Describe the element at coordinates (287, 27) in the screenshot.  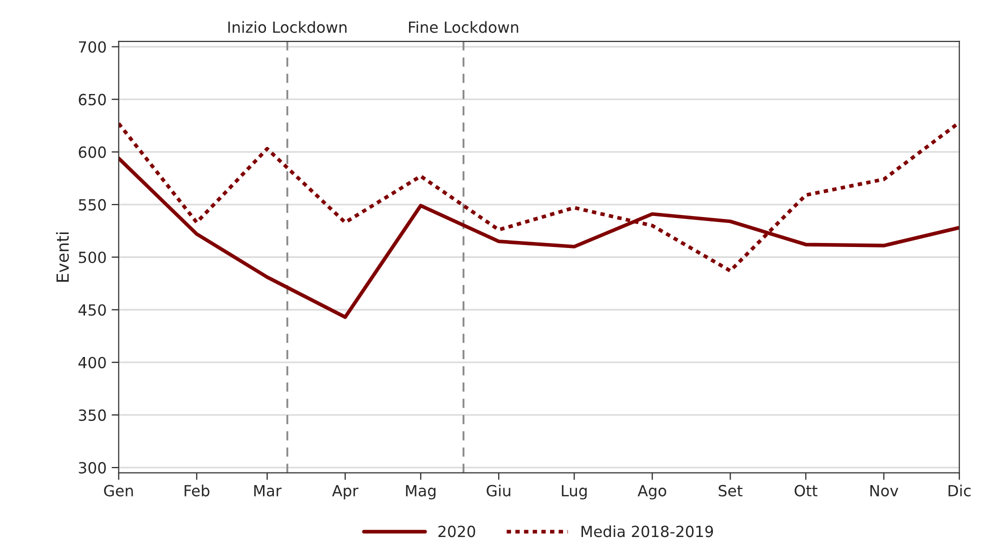
I see `ref-line-label: Inizio Lockdown` at that location.